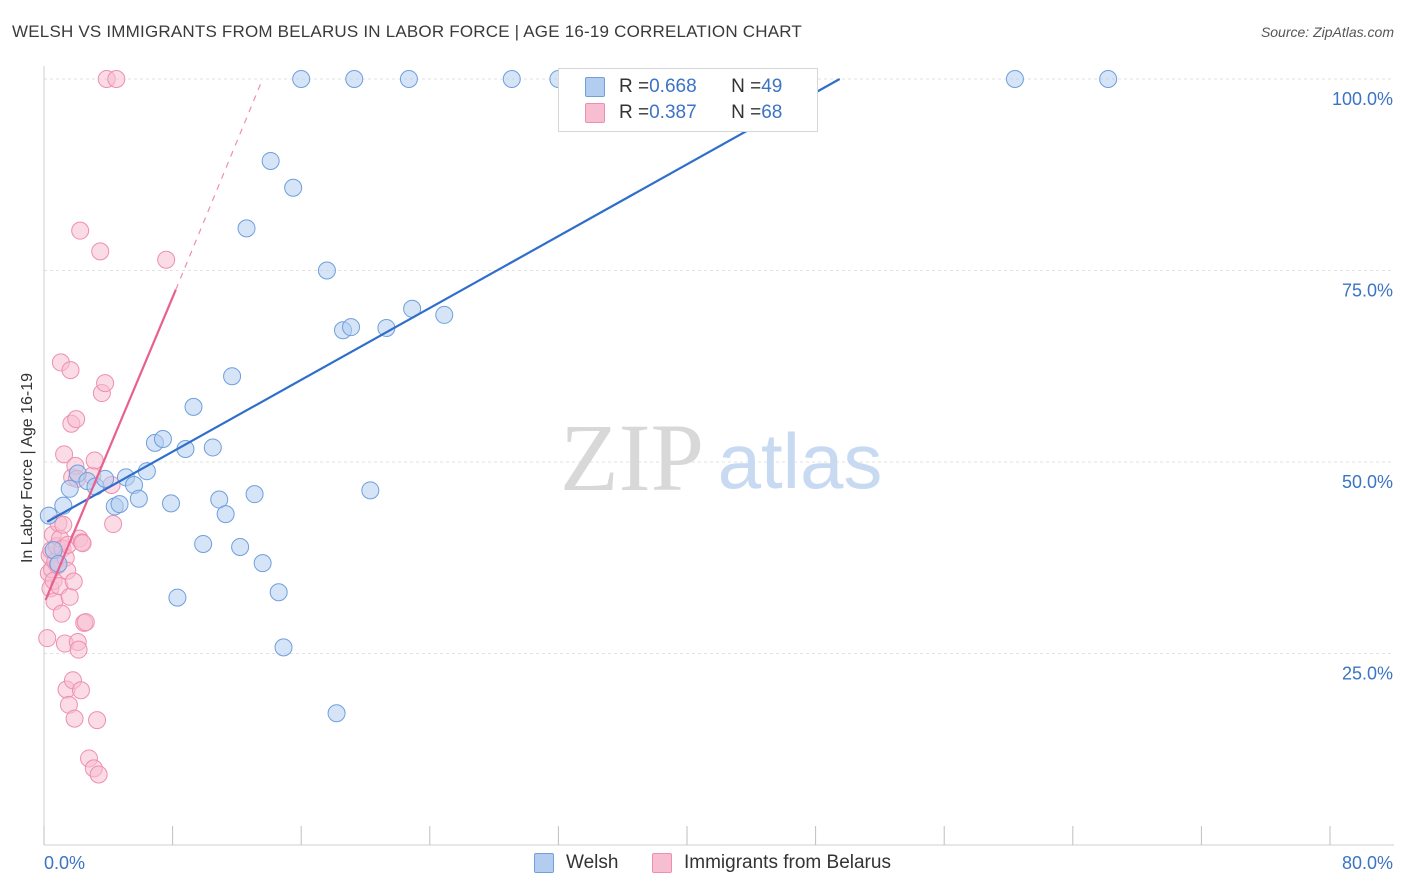 This screenshot has height=892, width=1406. I want to click on source-credit: Source: ZipAtlas.com, so click(1327, 32).